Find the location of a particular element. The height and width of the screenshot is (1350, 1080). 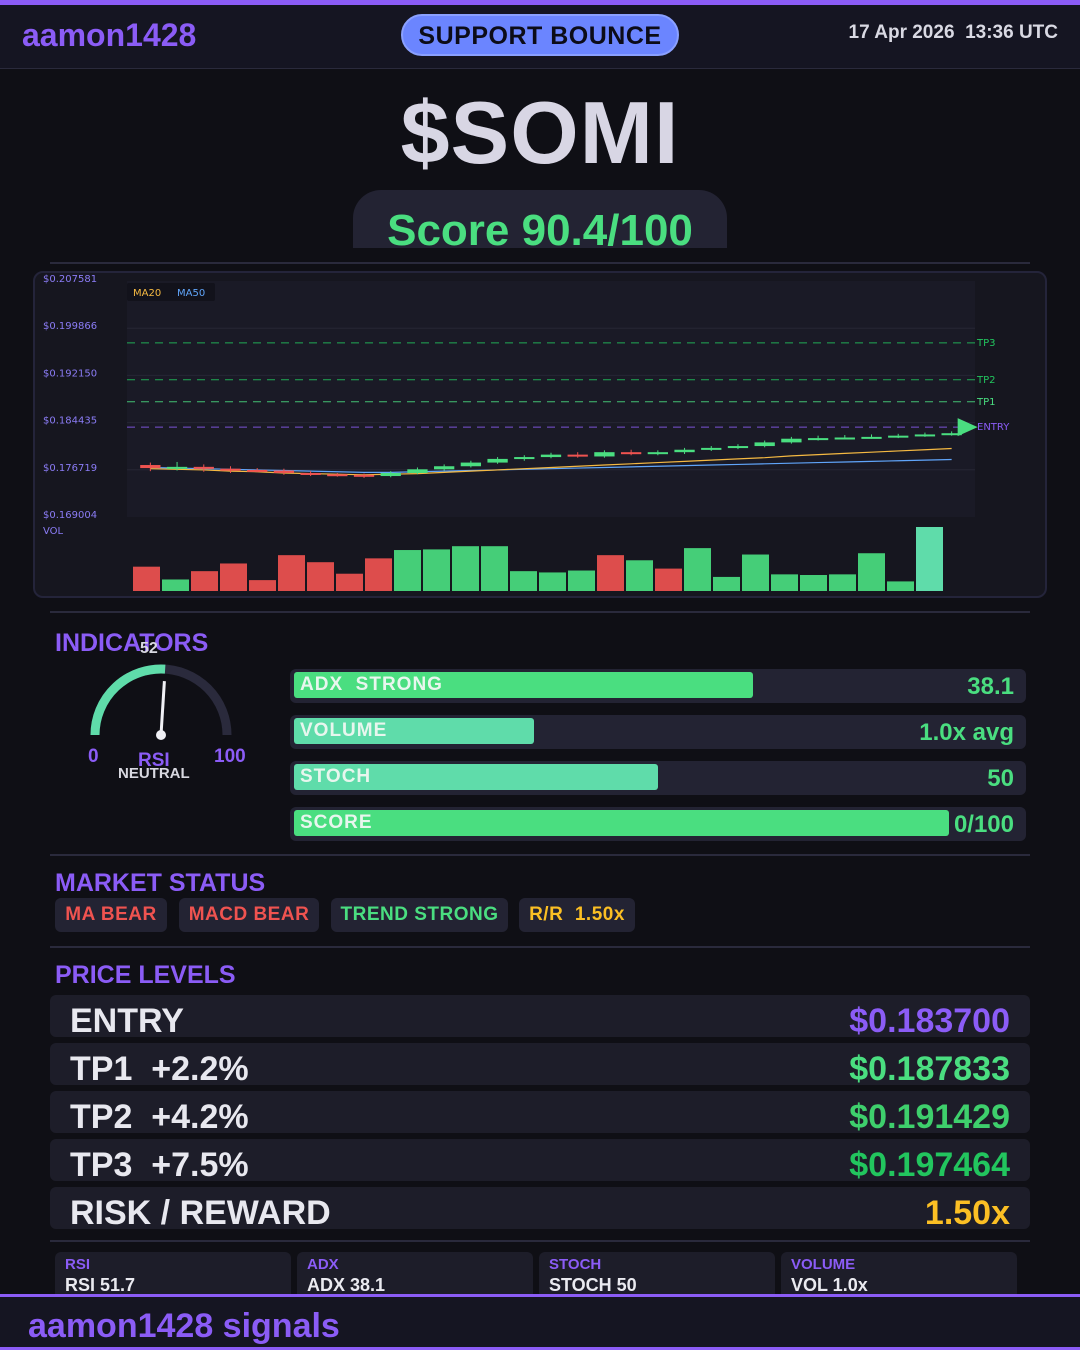

price-level-value: $0.183700 is located at coordinates (929, 1021).